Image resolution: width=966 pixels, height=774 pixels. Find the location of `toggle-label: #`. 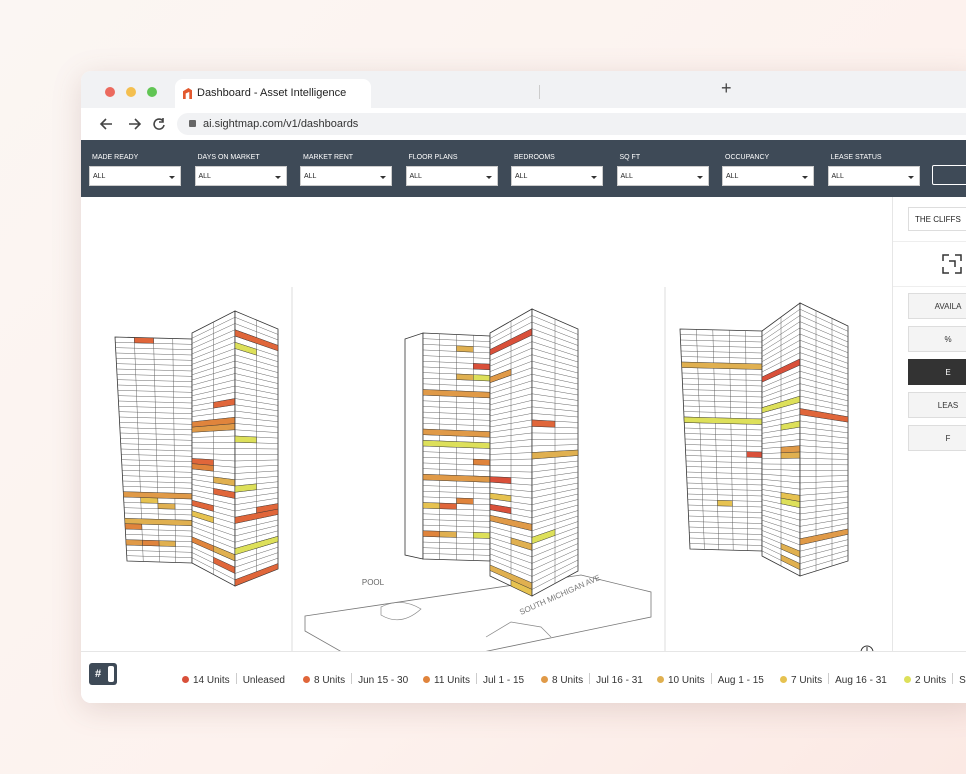

toggle-label: # is located at coordinates (98, 674).